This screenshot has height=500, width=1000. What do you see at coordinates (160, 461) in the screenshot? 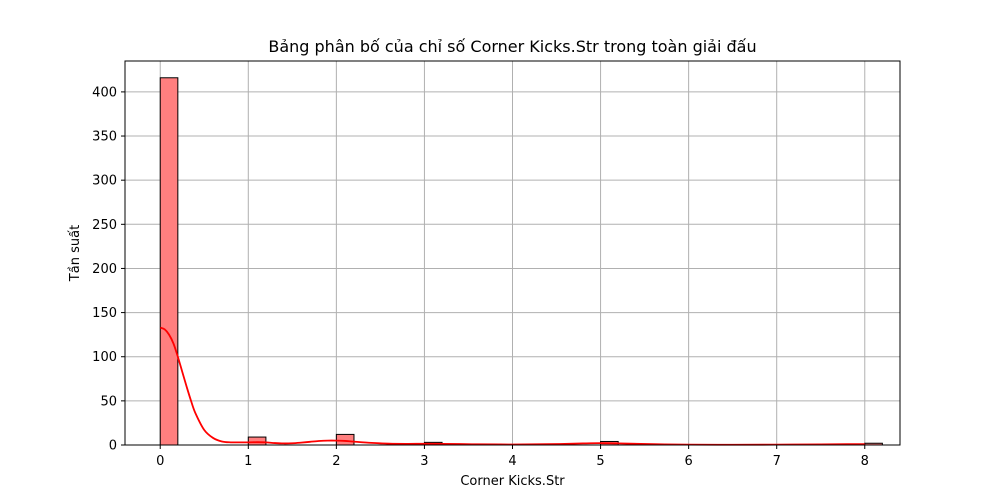
I see `x-tick-label: 0` at bounding box center [160, 461].